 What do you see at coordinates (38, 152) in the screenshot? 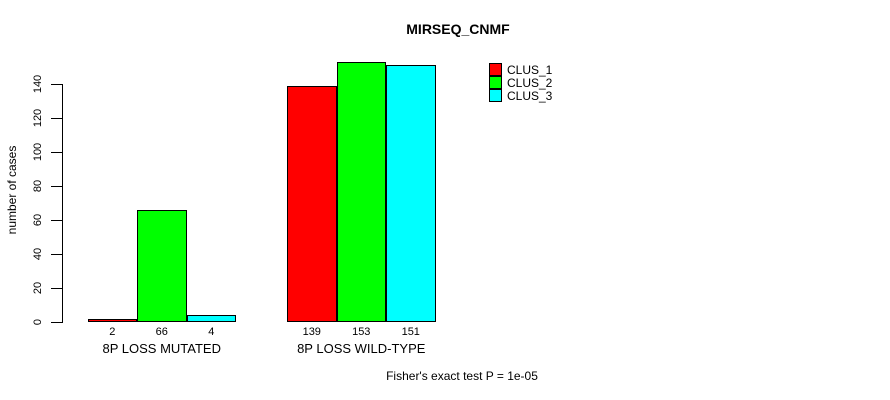
I see `y-axis-tick-label: 100` at bounding box center [38, 152].